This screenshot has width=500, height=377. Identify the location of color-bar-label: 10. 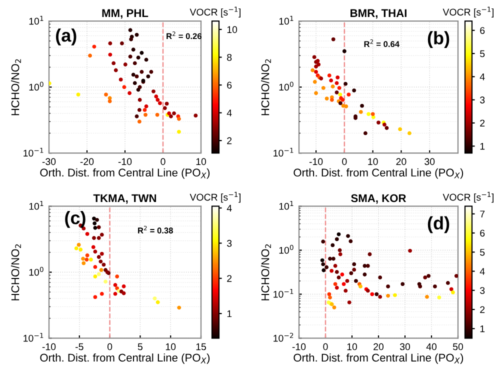
(232, 30).